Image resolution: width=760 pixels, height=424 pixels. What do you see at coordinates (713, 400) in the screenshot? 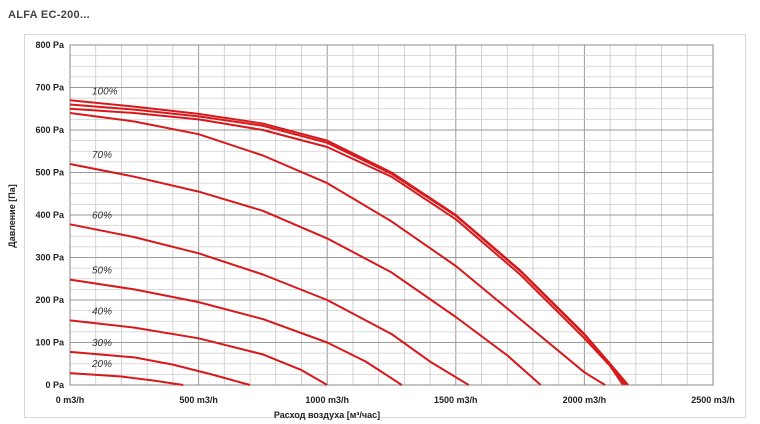
I see `x-tick-label: 2500 m3/h` at bounding box center [713, 400].